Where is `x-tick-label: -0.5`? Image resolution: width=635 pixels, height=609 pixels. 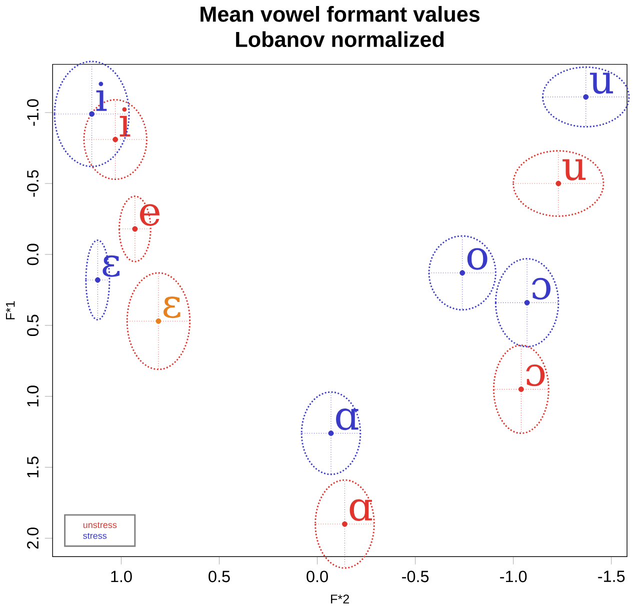
x-tick-label: -0.5 is located at coordinates (415, 576).